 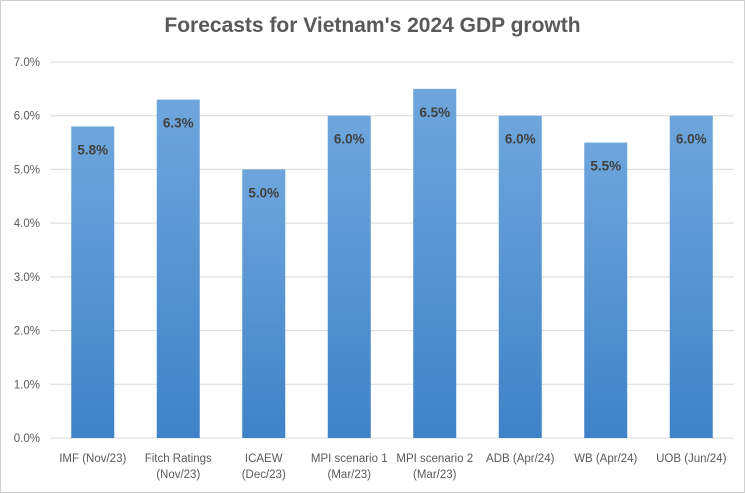 What do you see at coordinates (434, 459) in the screenshot?
I see `x-category-label: MPI scenario 2` at bounding box center [434, 459].